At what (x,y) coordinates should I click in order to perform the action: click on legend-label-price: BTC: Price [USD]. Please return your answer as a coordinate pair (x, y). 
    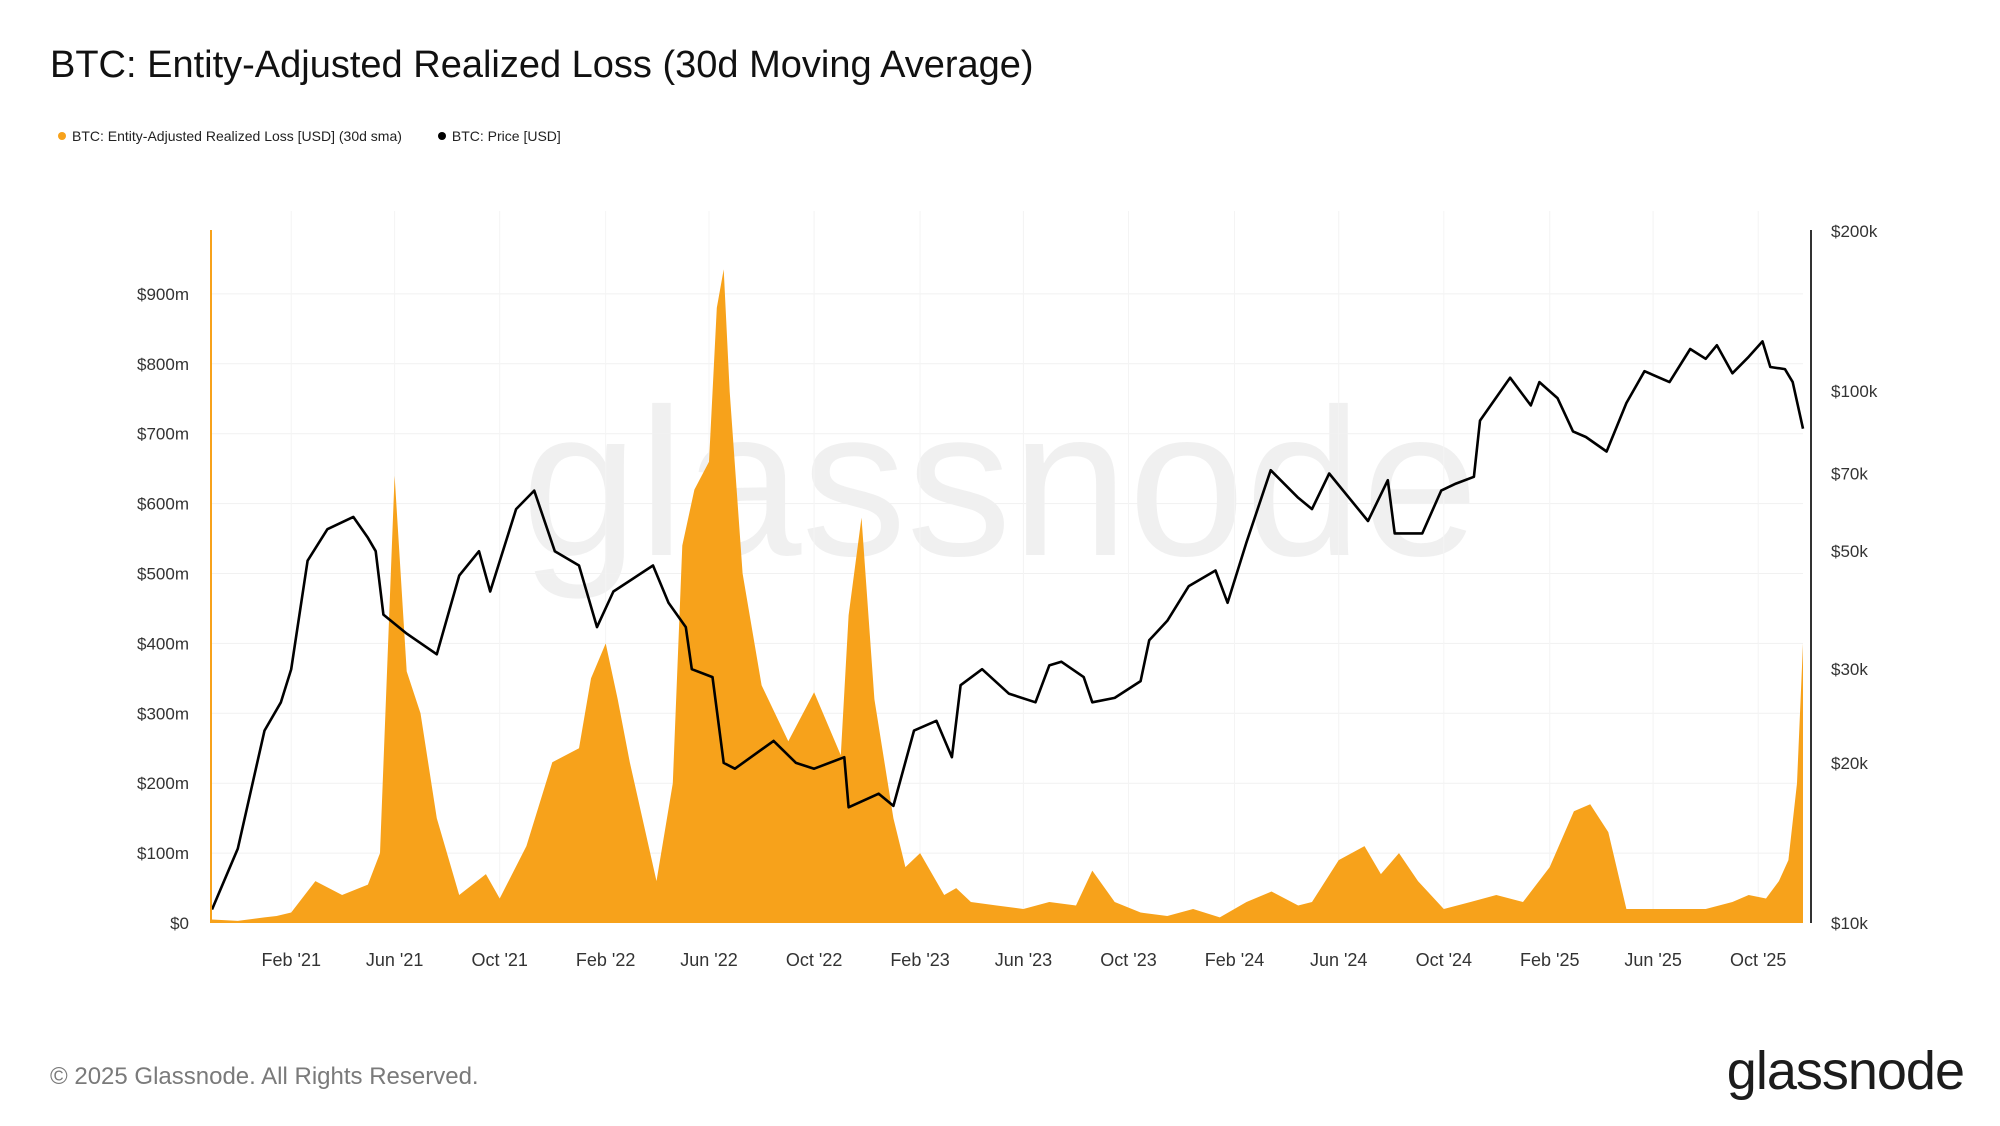
    Looking at the image, I should click on (506, 136).